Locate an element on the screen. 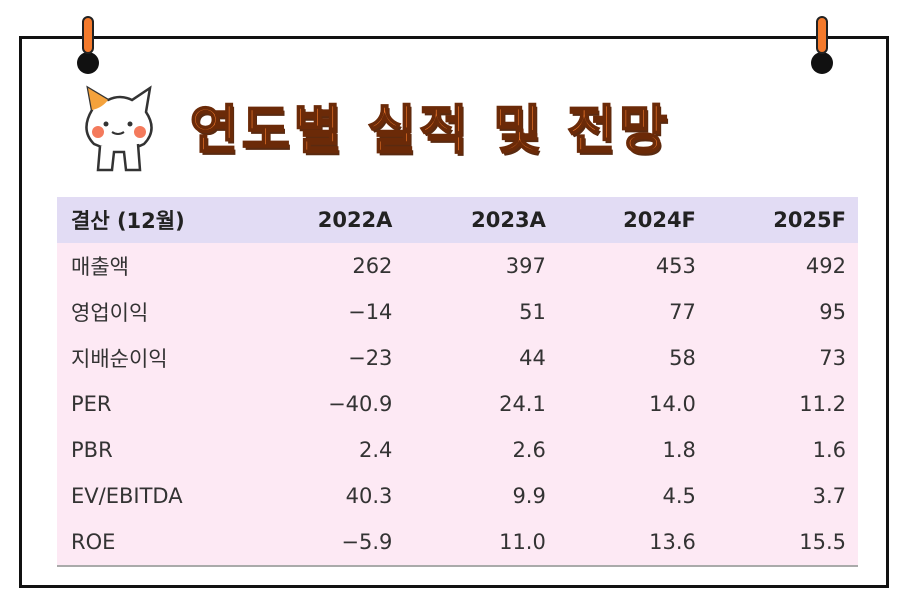  table-row: 지배순이익 −23 44 58 73 is located at coordinates (457, 358).